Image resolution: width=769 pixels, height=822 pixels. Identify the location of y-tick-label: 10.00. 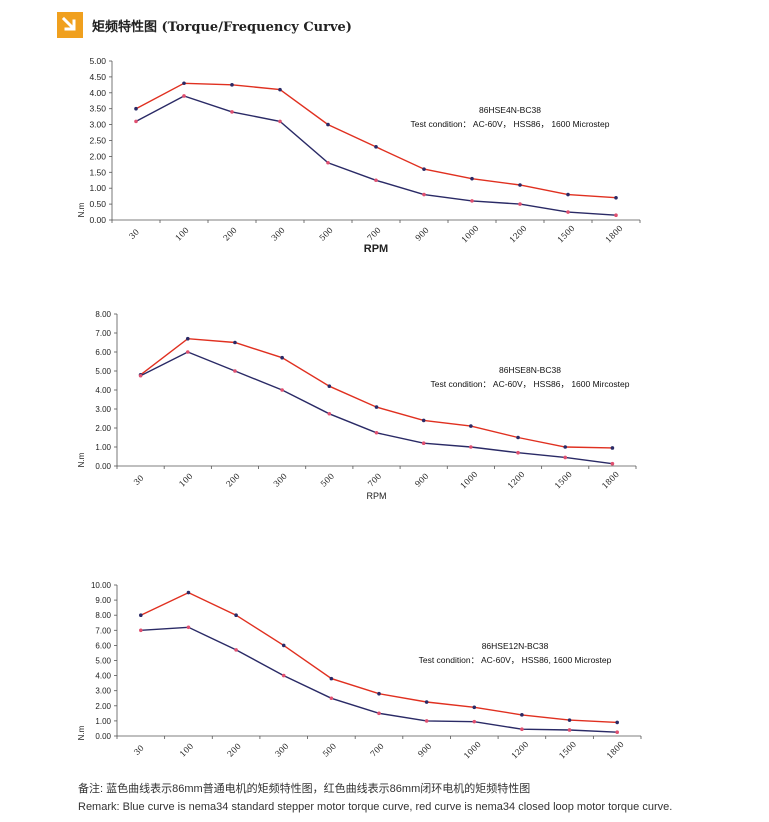
(101, 585).